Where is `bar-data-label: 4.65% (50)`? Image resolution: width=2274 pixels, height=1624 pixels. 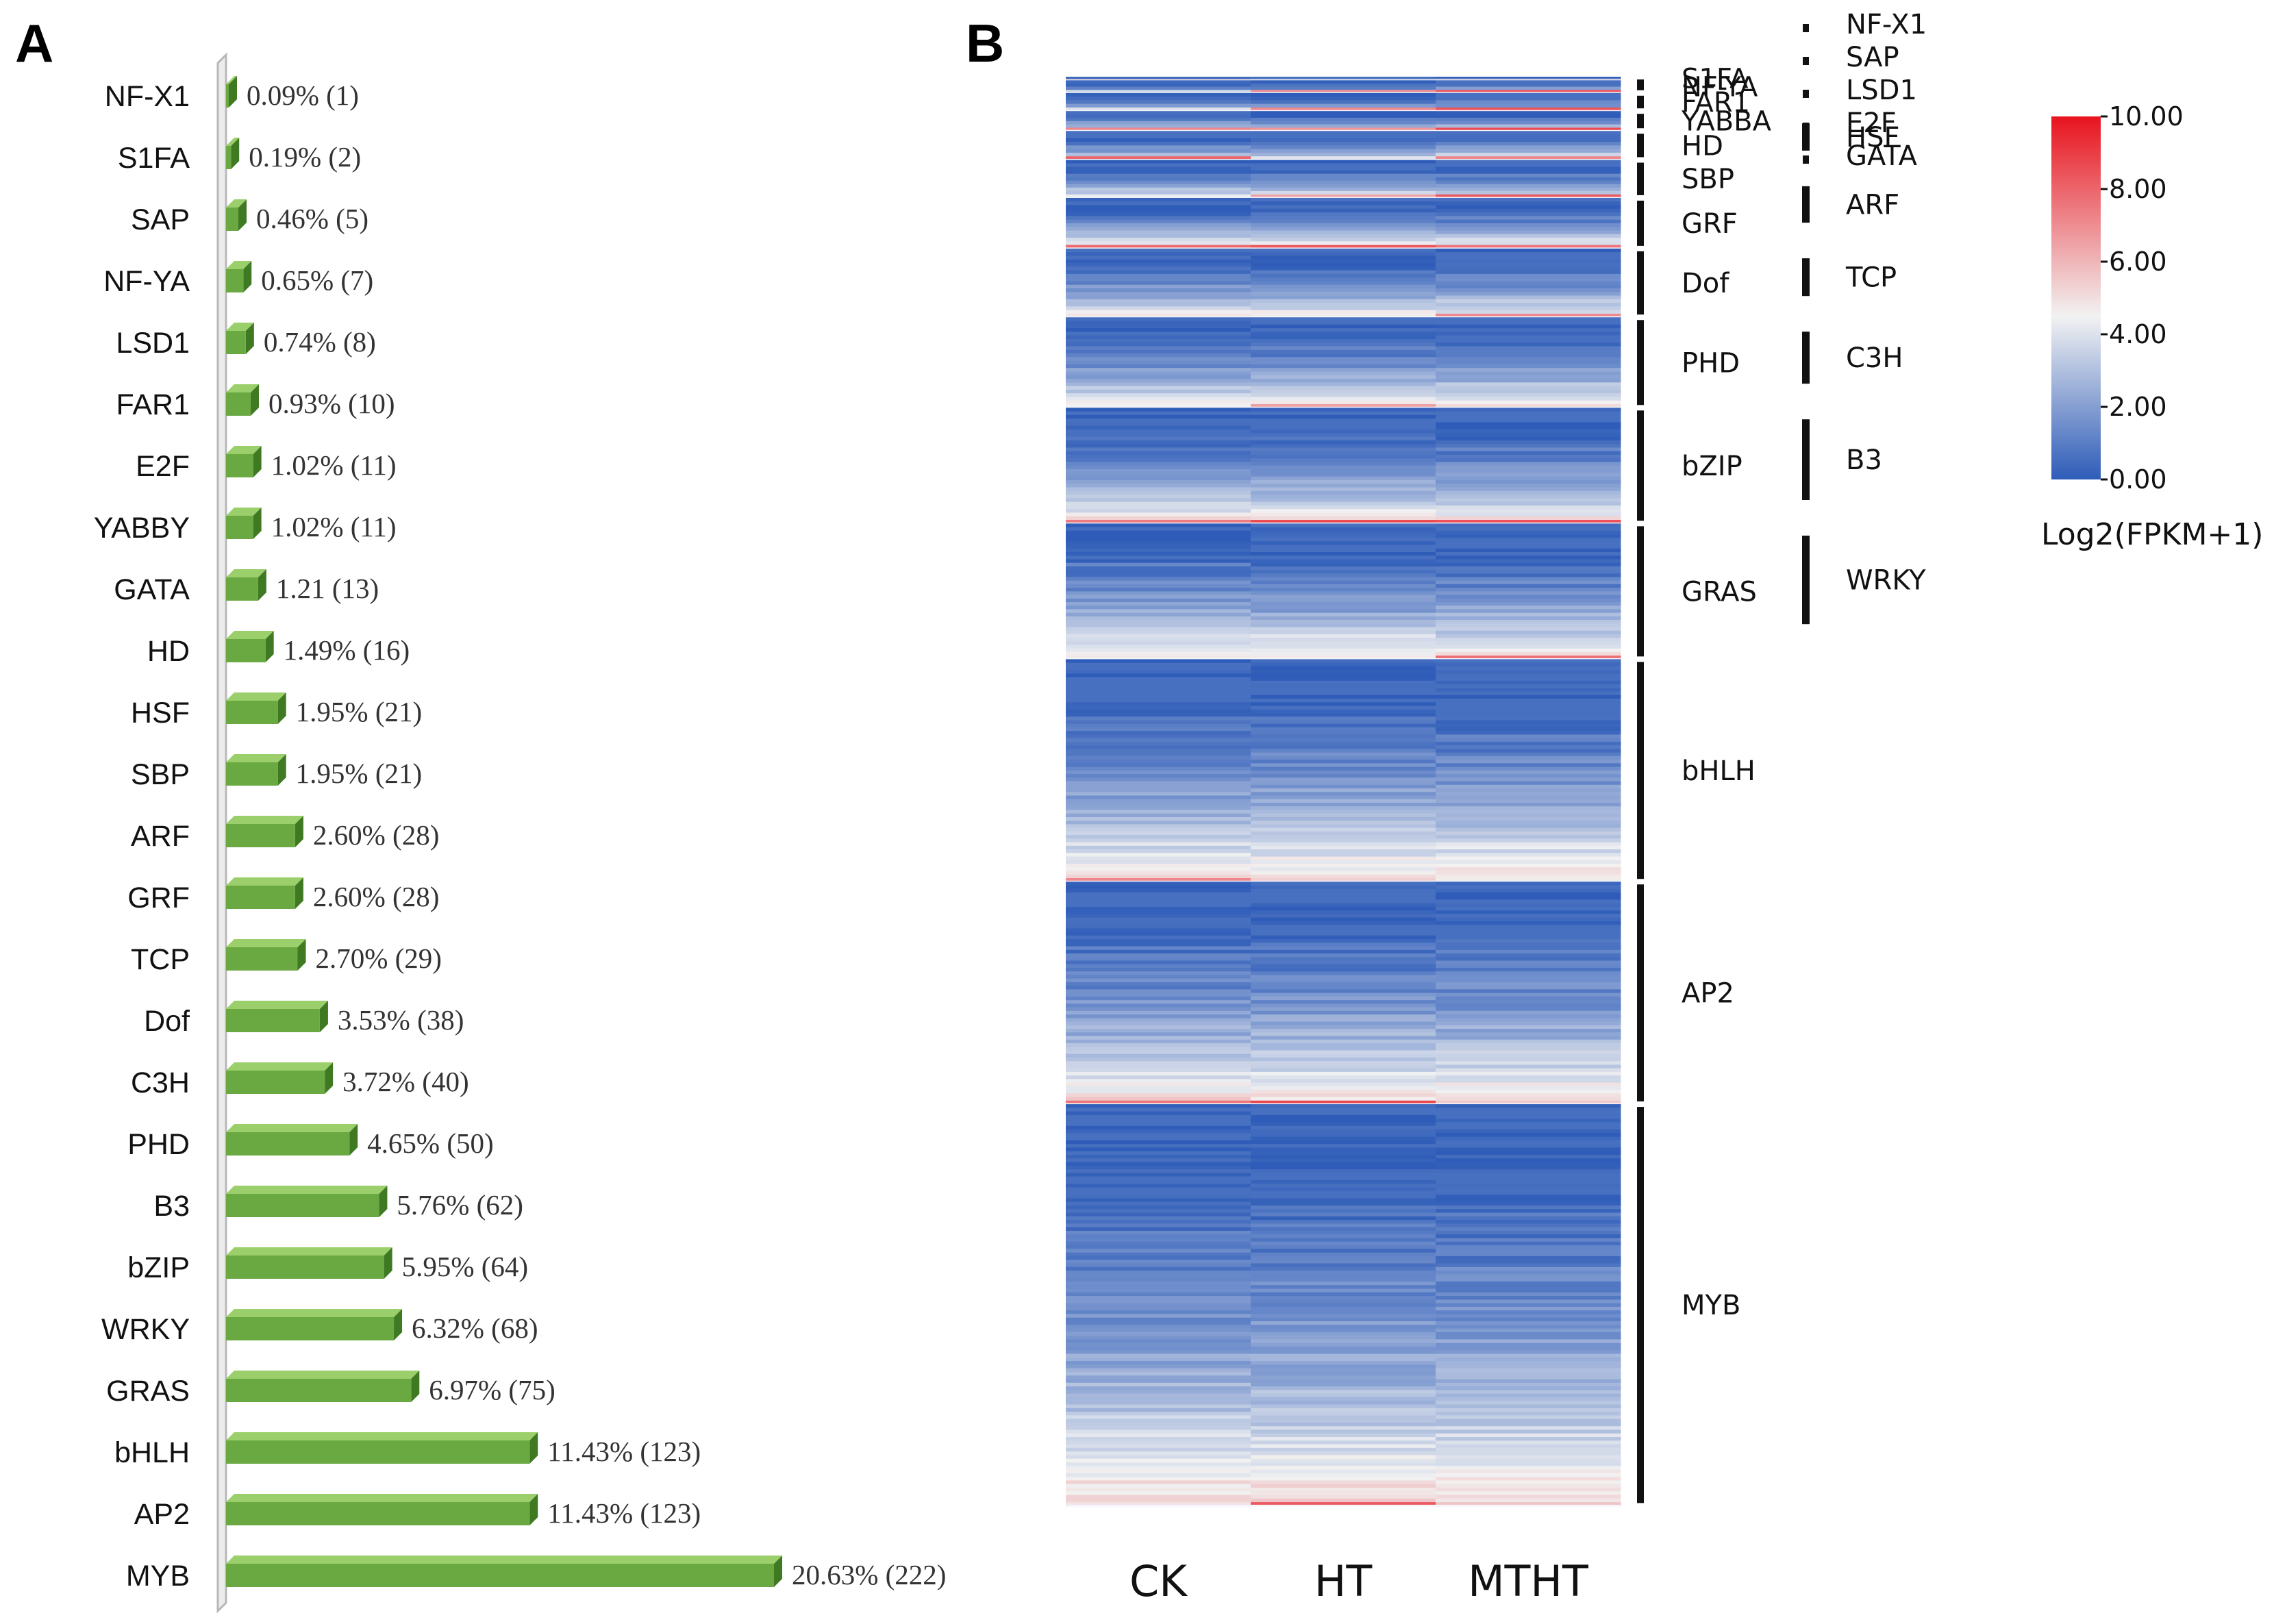 bar-data-label: 4.65% (50) is located at coordinates (430, 1143).